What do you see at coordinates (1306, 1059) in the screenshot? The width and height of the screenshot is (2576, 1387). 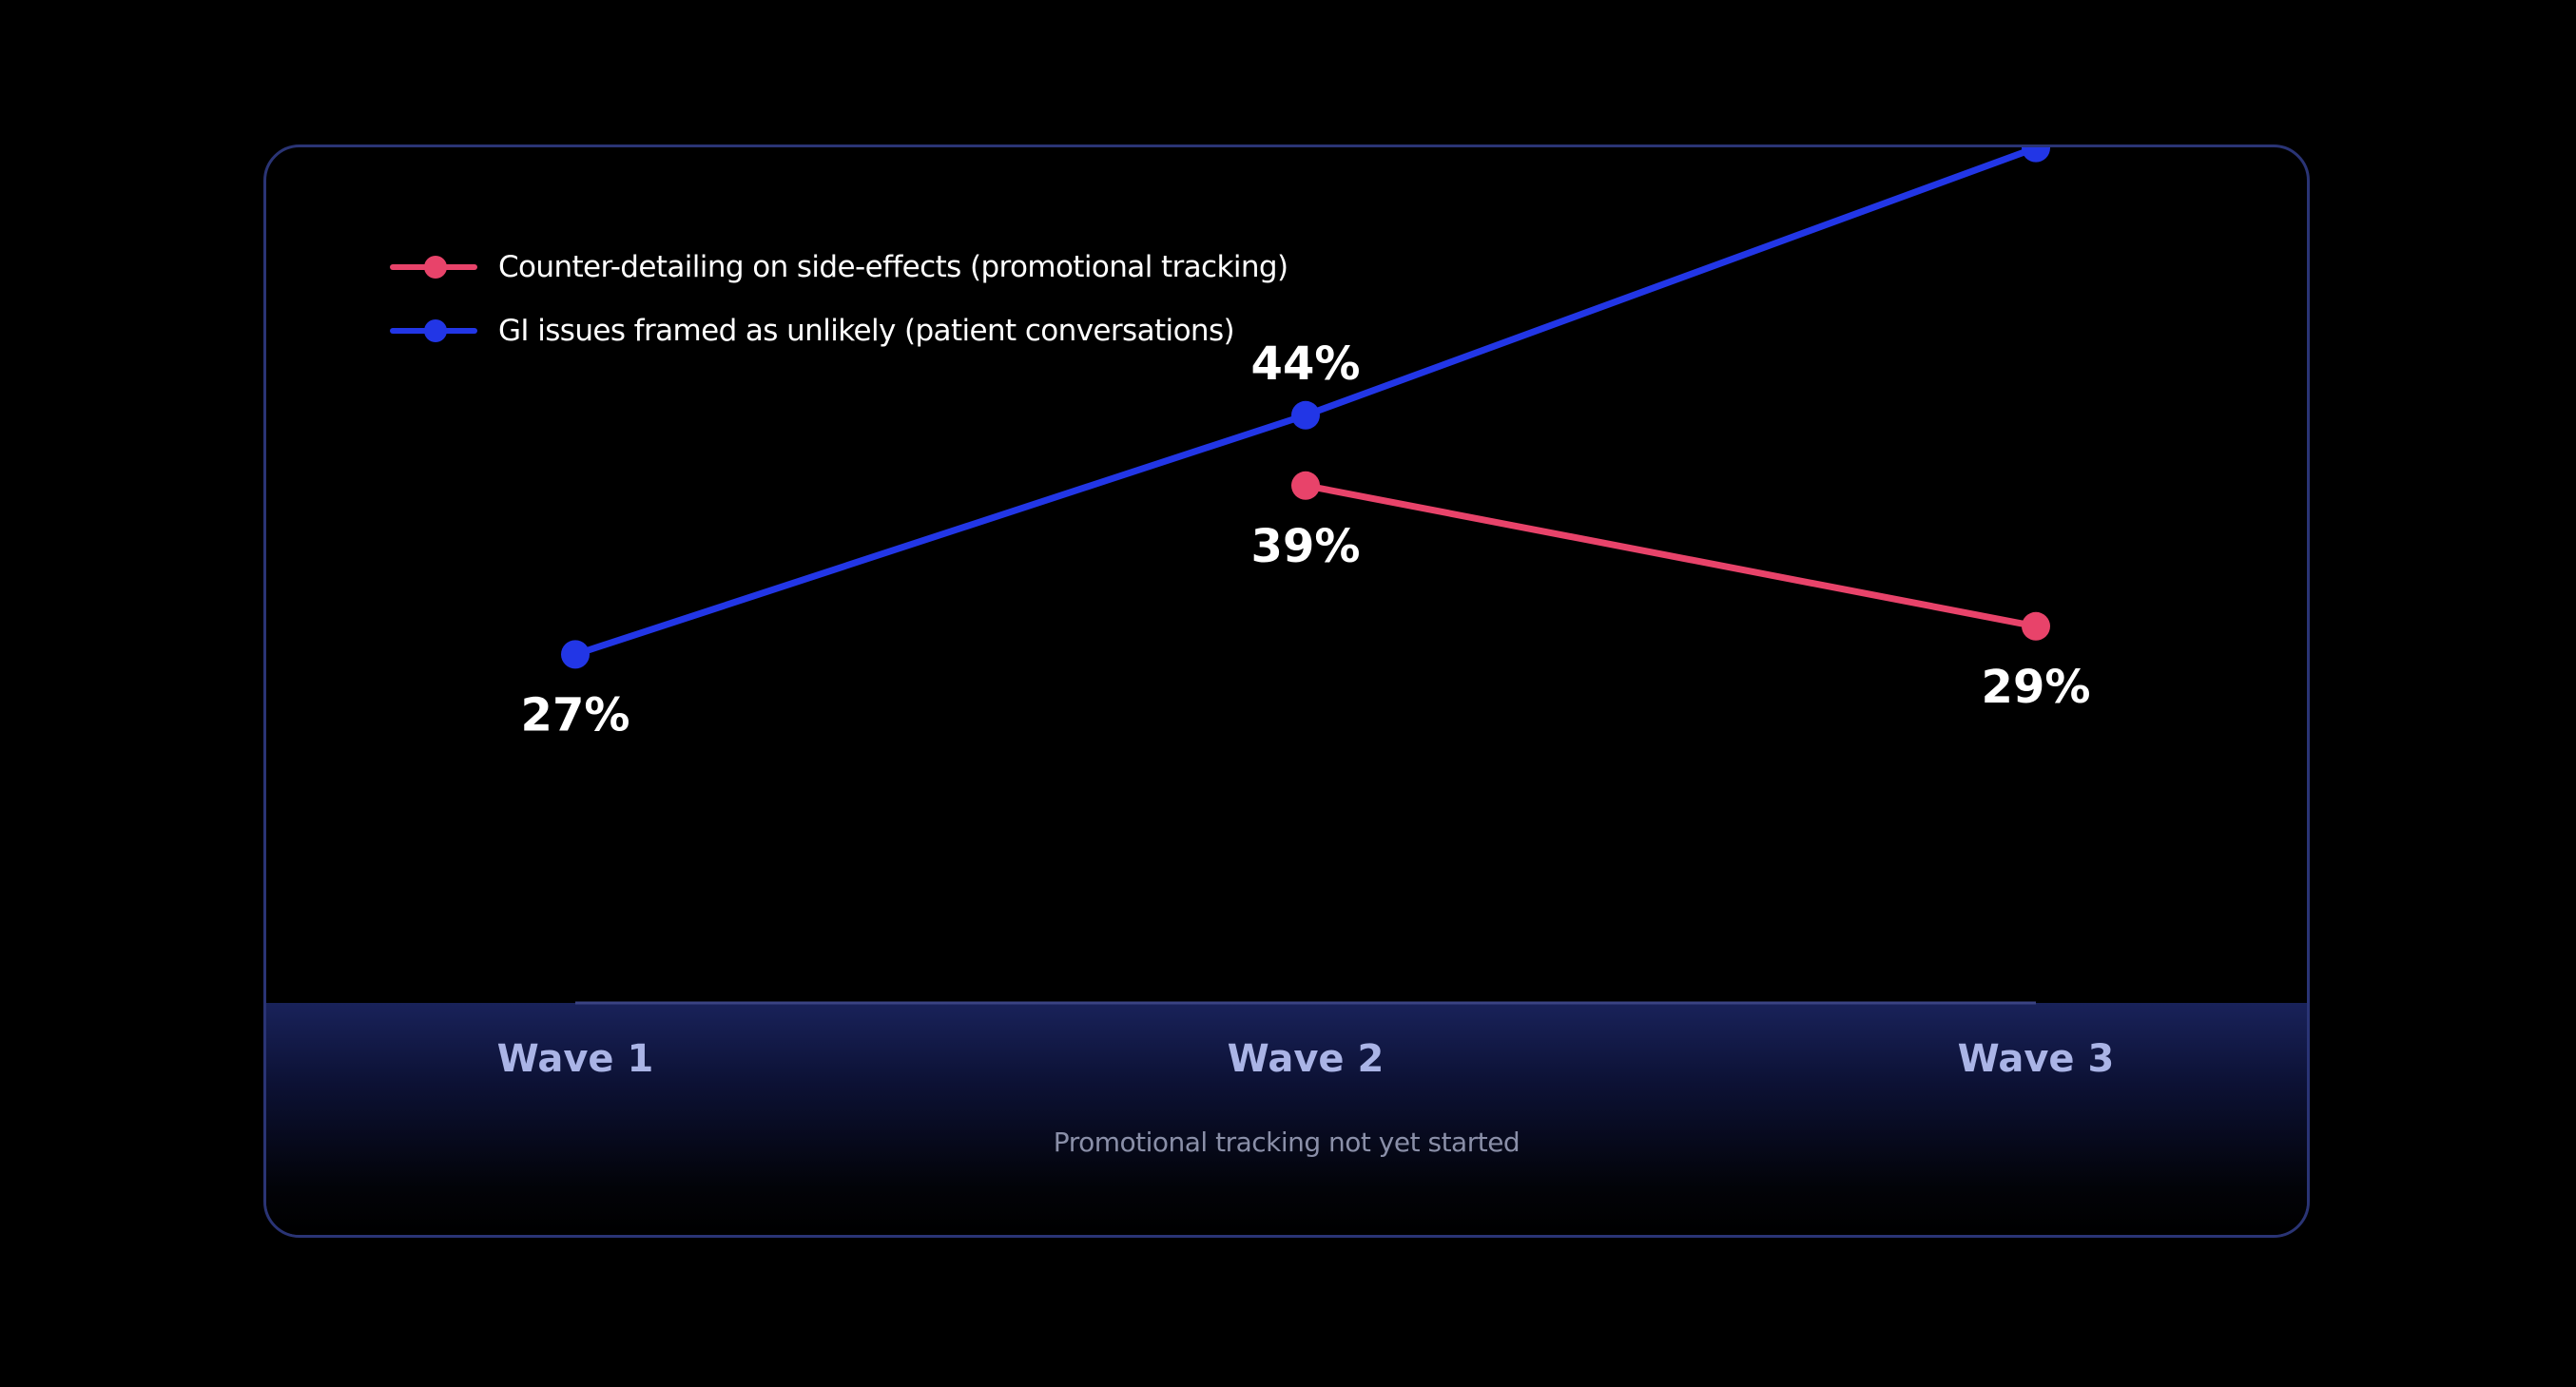 I see `x-tick-label: Wave 2` at bounding box center [1306, 1059].